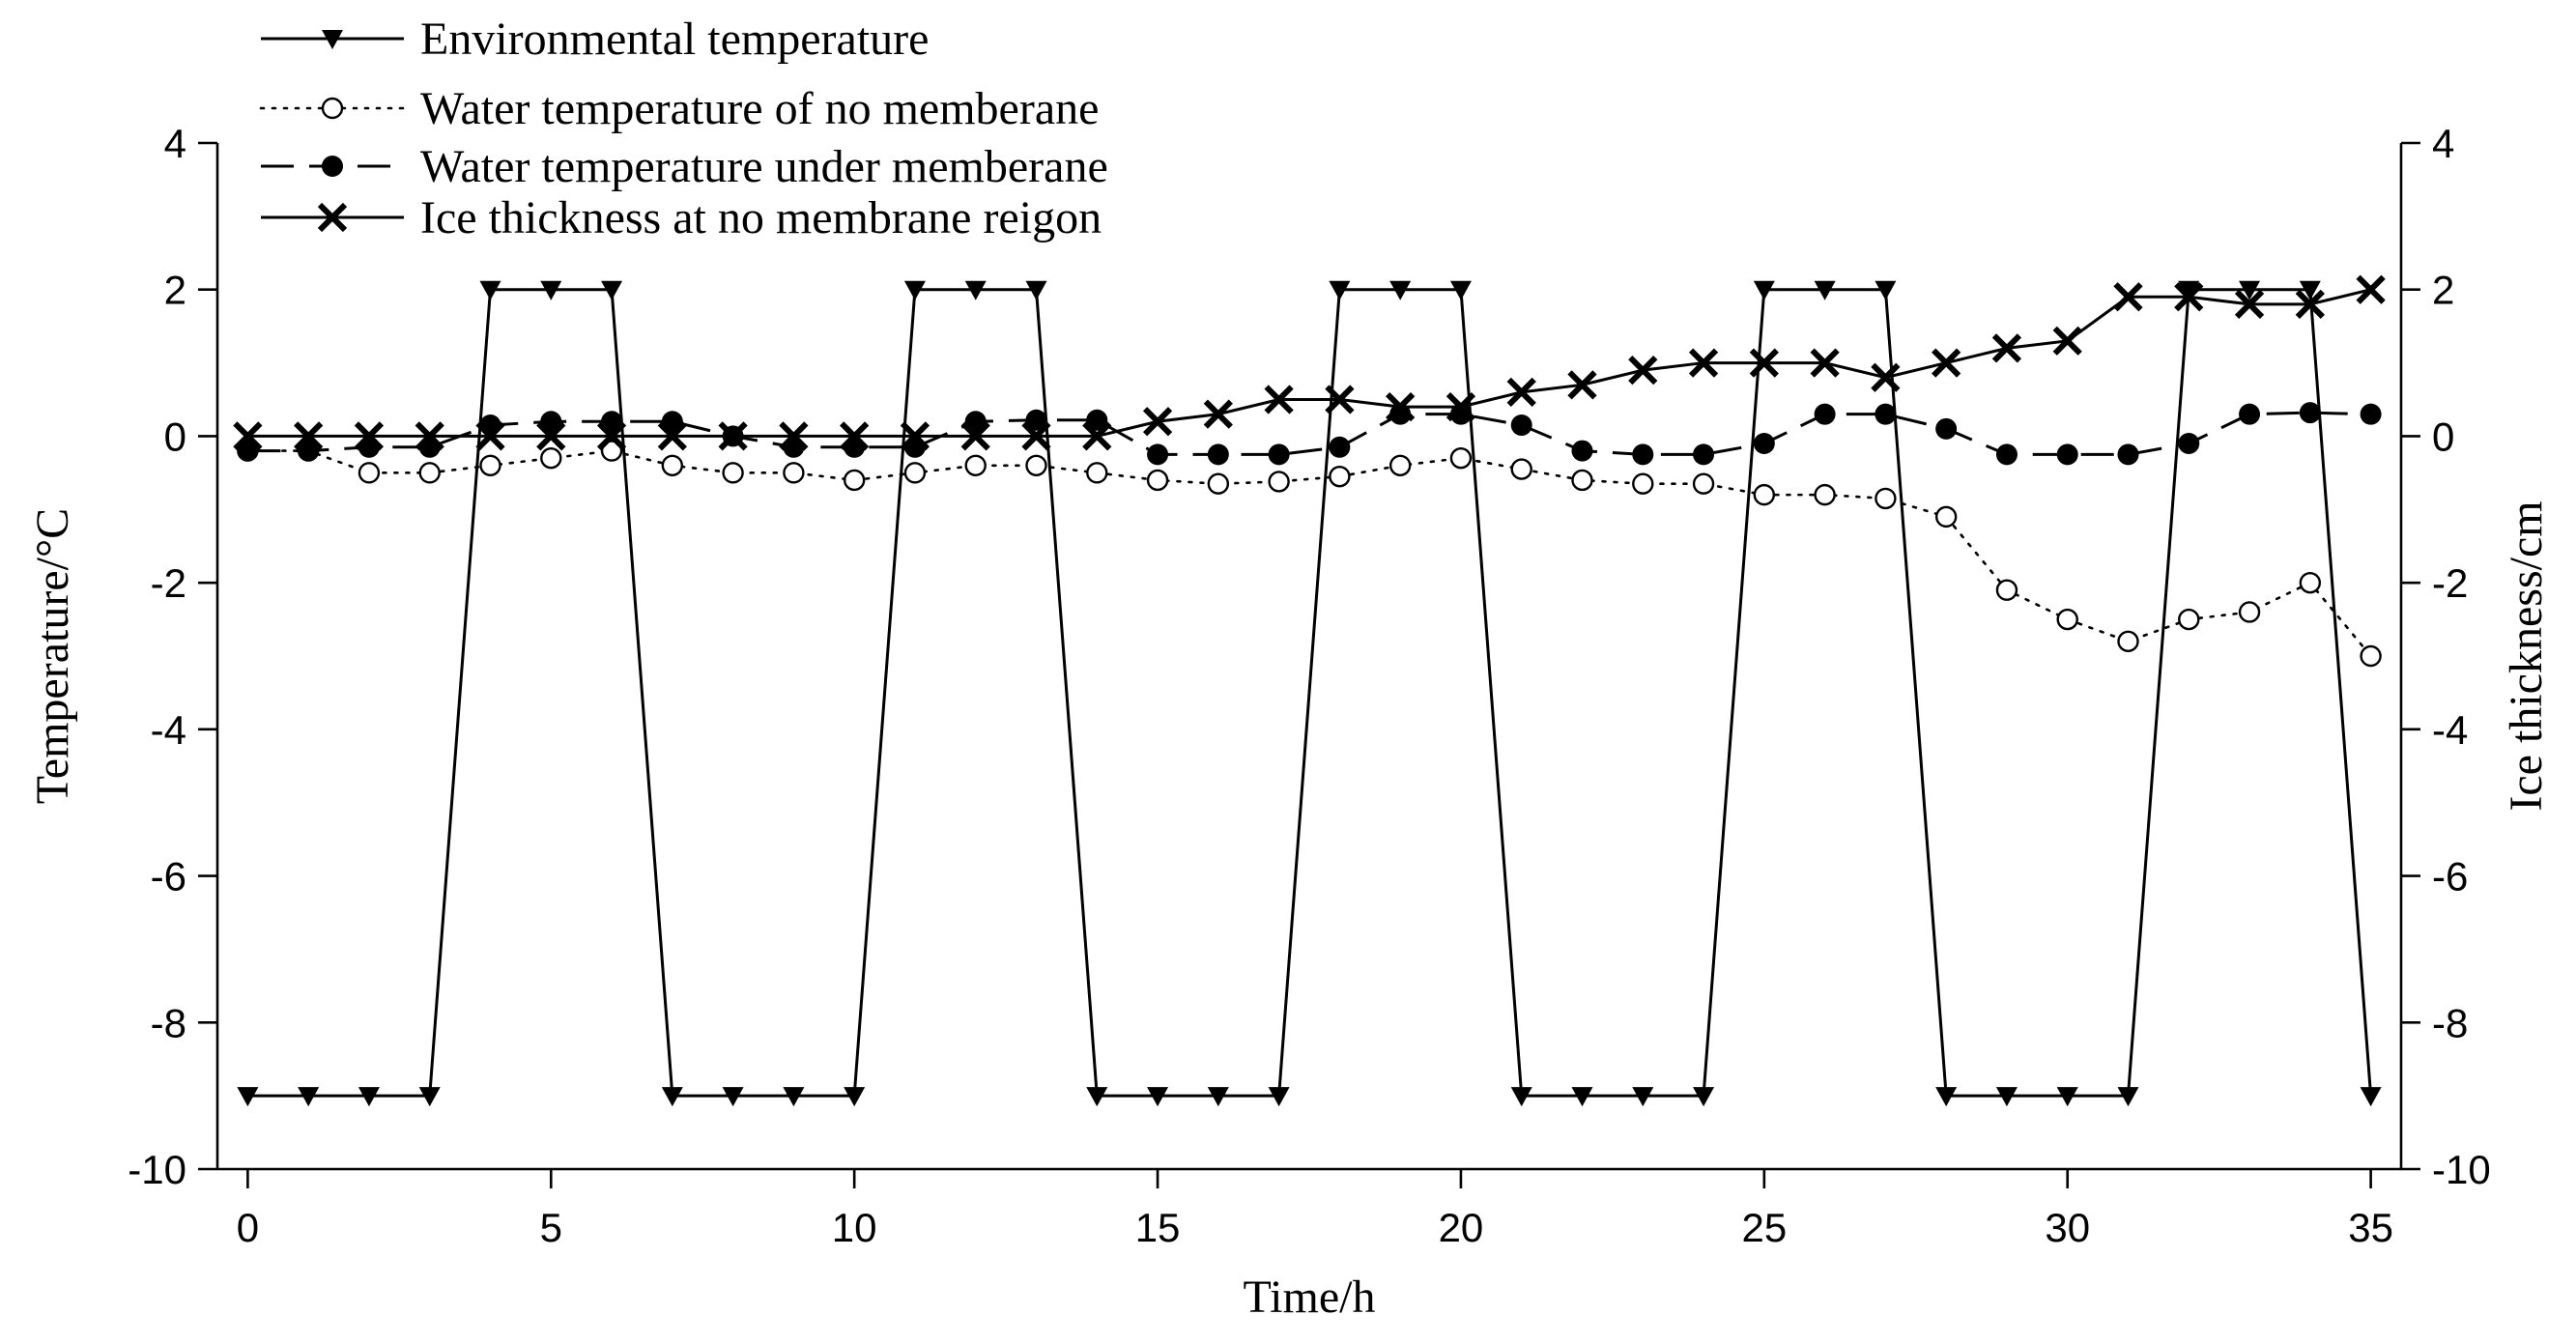 The image size is (2576, 1343). What do you see at coordinates (169, 583) in the screenshot?
I see `y-tick-label: -2` at bounding box center [169, 583].